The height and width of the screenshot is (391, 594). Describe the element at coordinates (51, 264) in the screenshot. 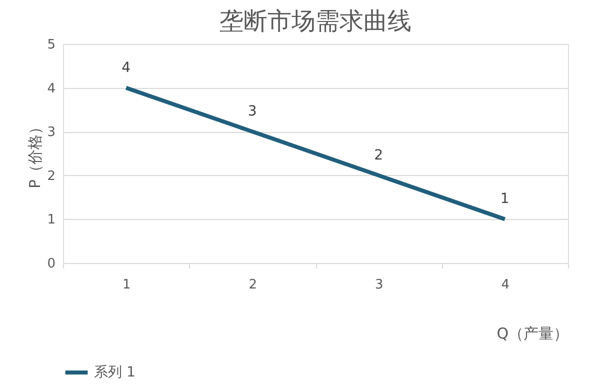

I see `y-tick-label: 0` at that location.